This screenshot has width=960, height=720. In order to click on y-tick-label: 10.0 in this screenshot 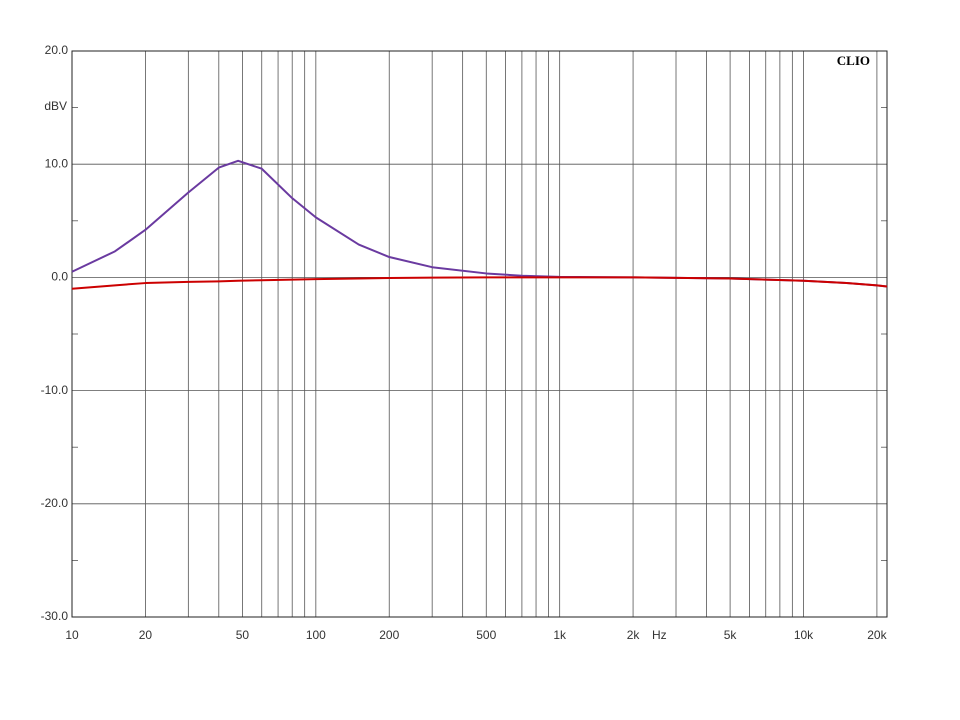, I will do `click(57, 163)`.